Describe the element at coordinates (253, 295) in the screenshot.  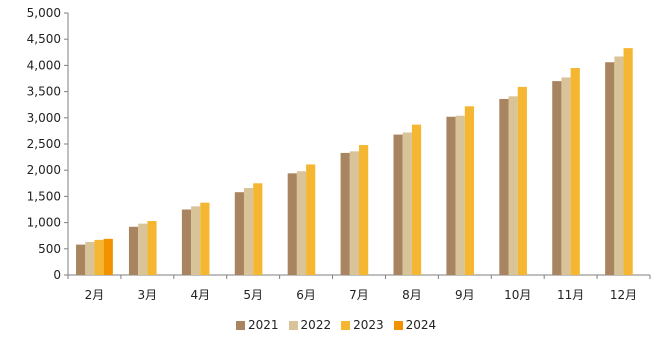
I see `x-tick-label: 5月` at that location.